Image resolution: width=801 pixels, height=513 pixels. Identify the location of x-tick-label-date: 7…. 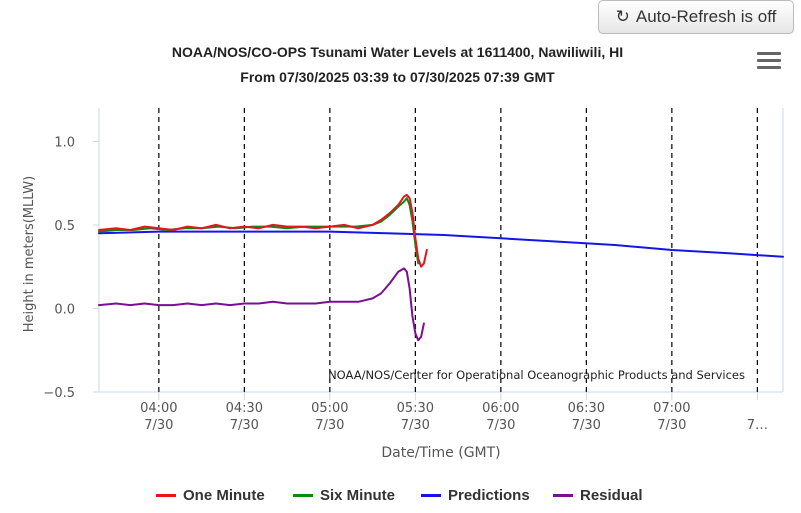
(757, 425).